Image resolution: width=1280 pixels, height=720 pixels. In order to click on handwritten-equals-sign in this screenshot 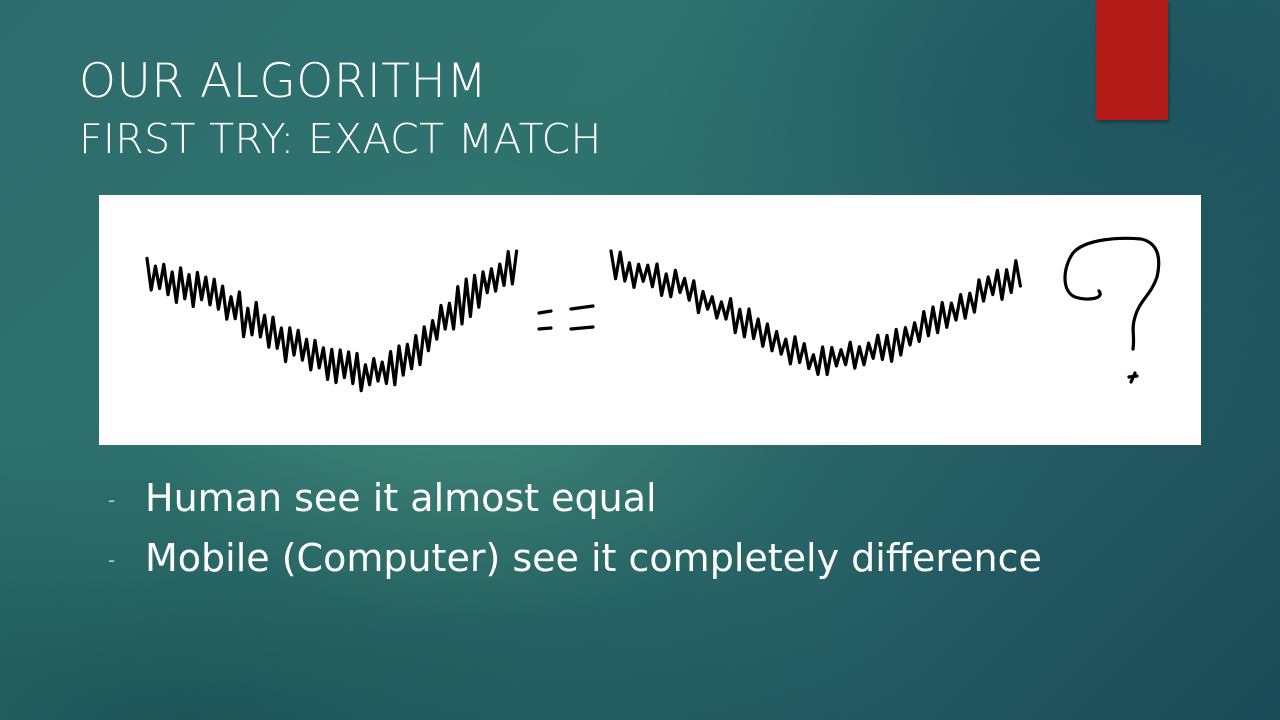, I will do `click(566, 317)`.